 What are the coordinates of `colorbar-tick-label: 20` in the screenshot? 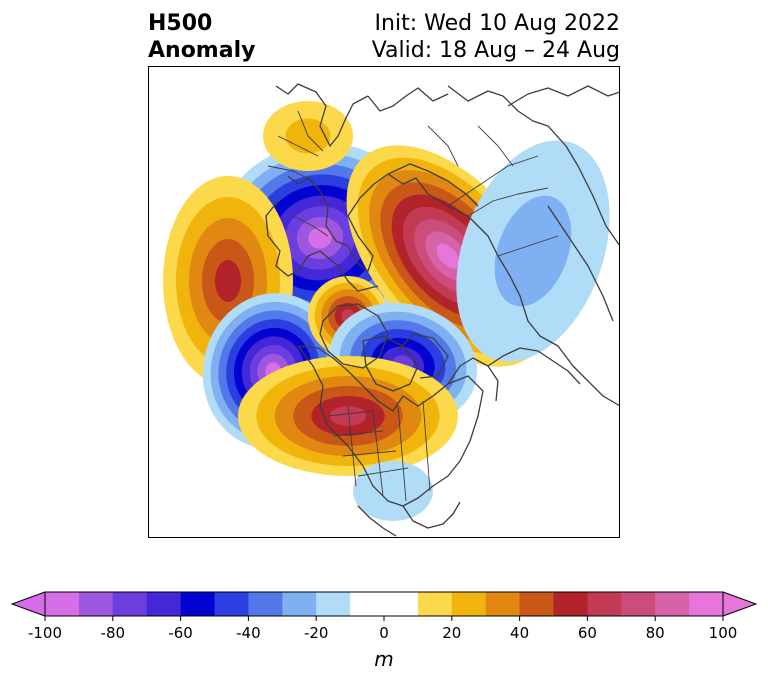 It's located at (451, 633).